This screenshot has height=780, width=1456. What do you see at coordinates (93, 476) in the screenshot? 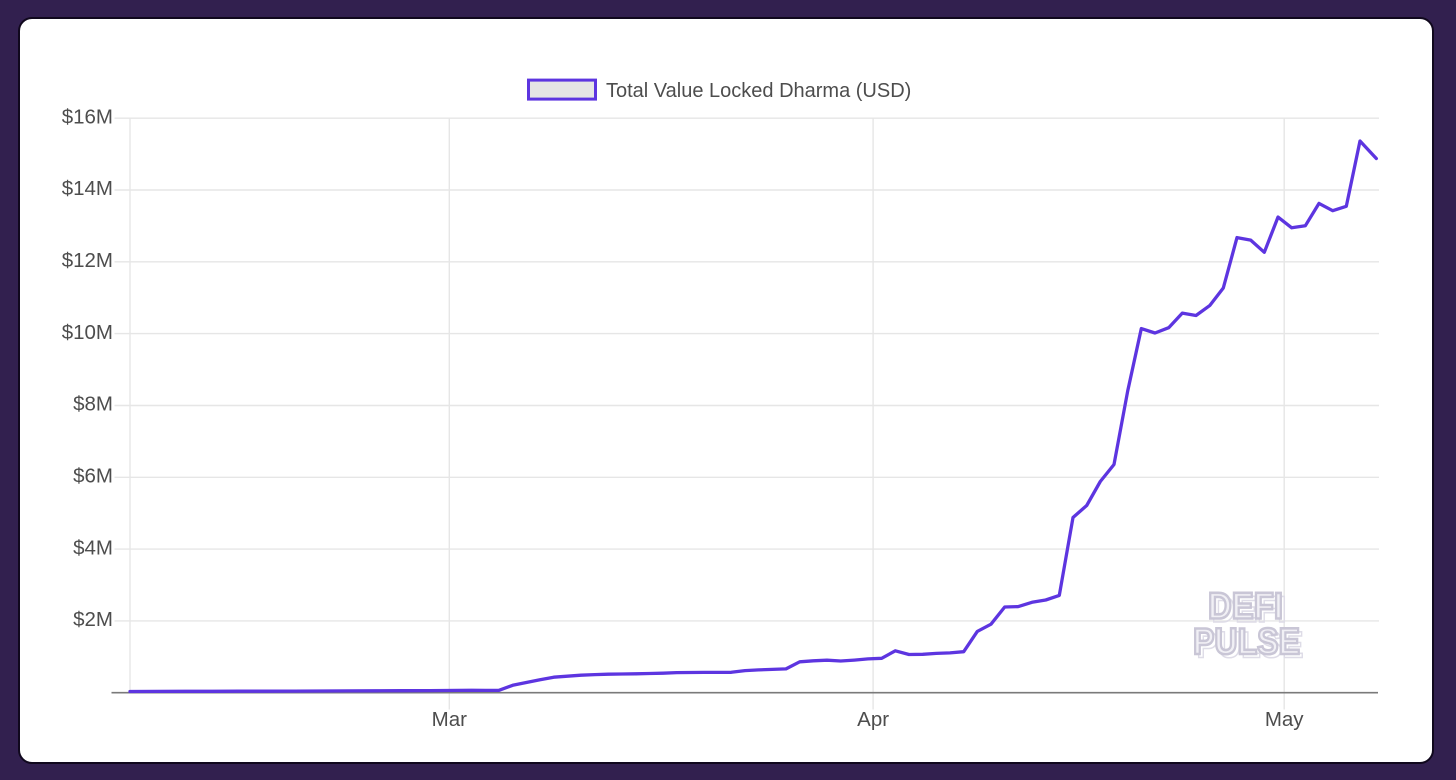
I see `svg-text: $6M` at bounding box center [93, 476].